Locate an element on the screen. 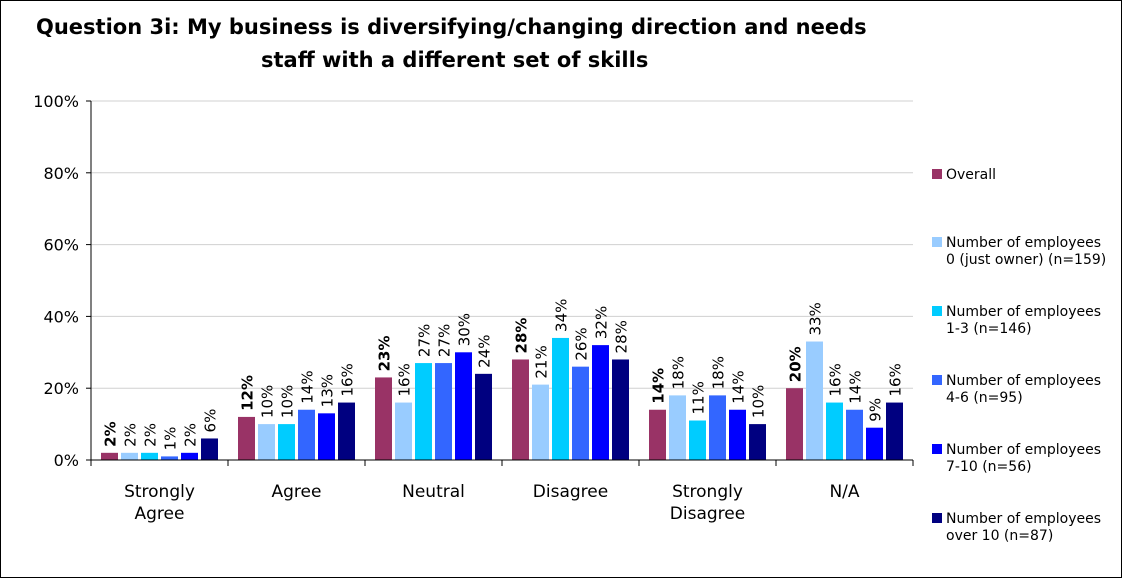 This screenshot has height=579, width=1122. x-category-label: Strongly Agree is located at coordinates (159, 503).